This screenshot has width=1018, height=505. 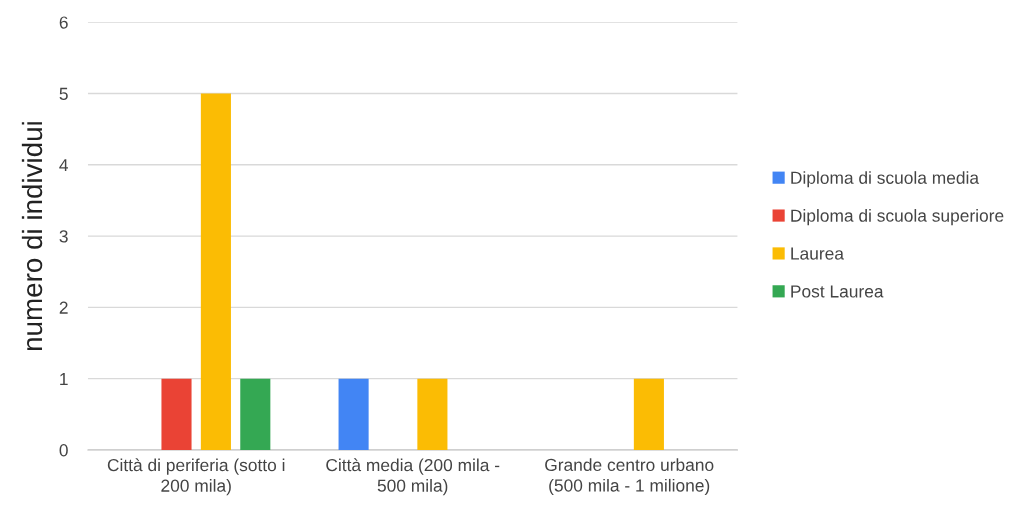 What do you see at coordinates (63, 165) in the screenshot?
I see `y-tick-label: 4` at bounding box center [63, 165].